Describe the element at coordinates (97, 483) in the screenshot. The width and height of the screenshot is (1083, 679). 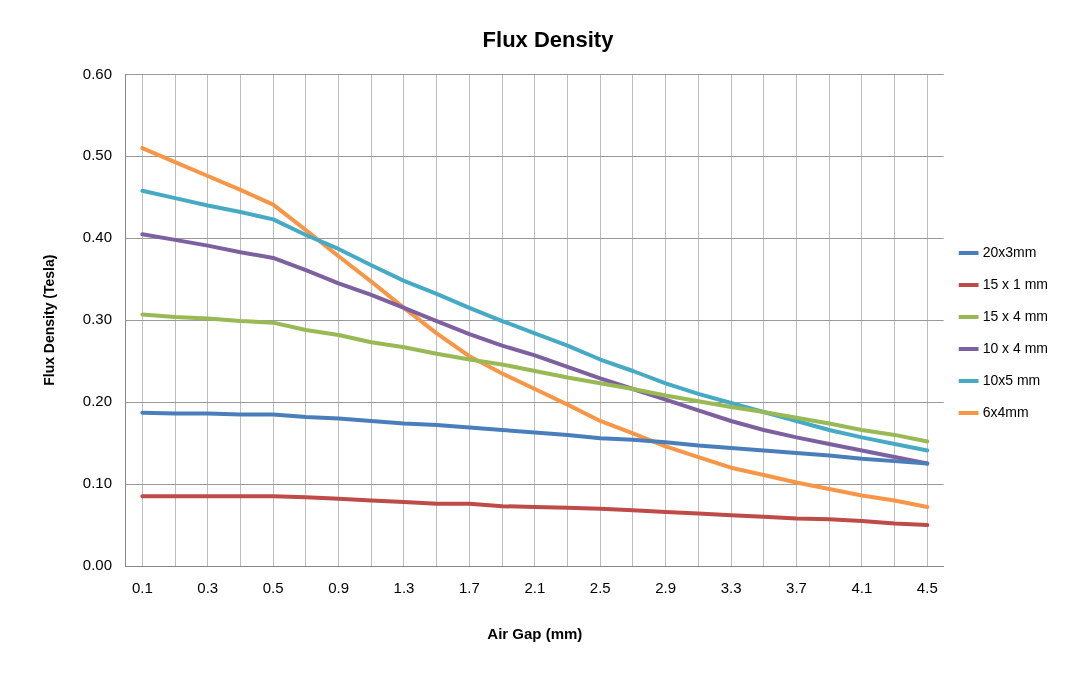
I see `y-tick-label: 0.10` at that location.